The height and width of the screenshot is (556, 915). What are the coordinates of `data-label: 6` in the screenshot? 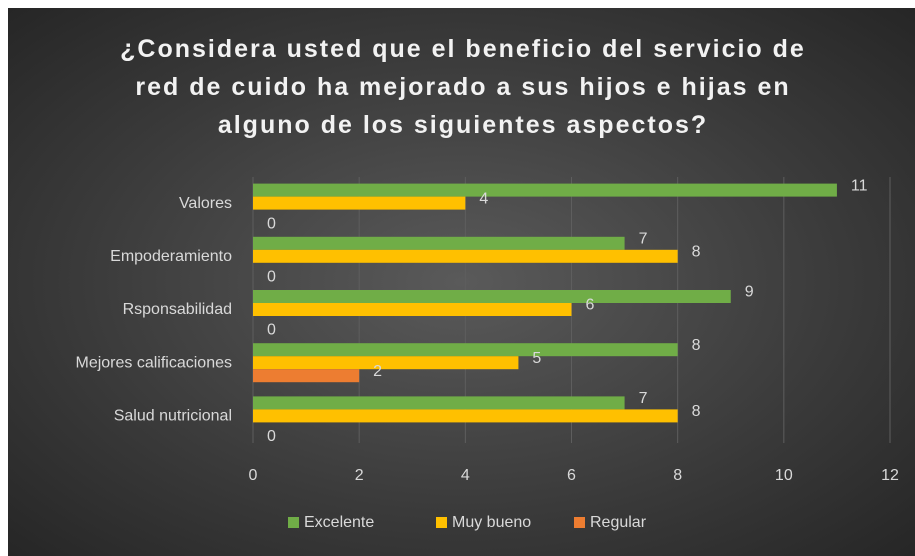 It's located at (590, 305).